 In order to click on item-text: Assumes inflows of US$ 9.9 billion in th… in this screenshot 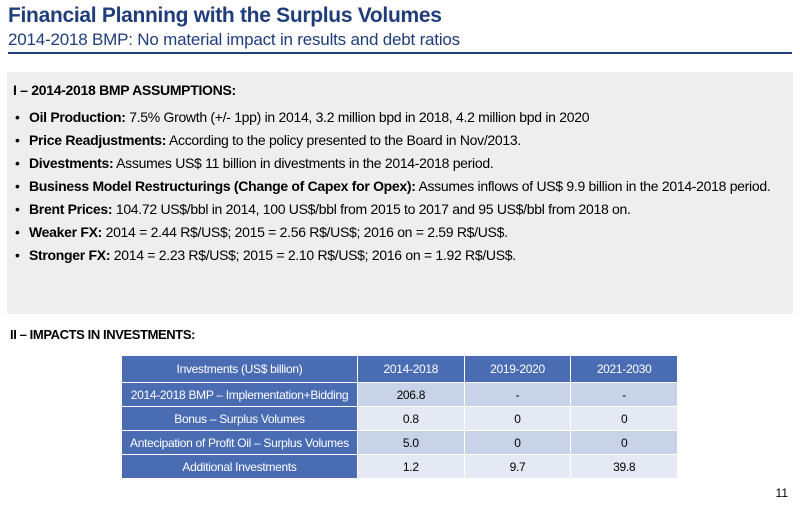, I will do `click(593, 186)`.